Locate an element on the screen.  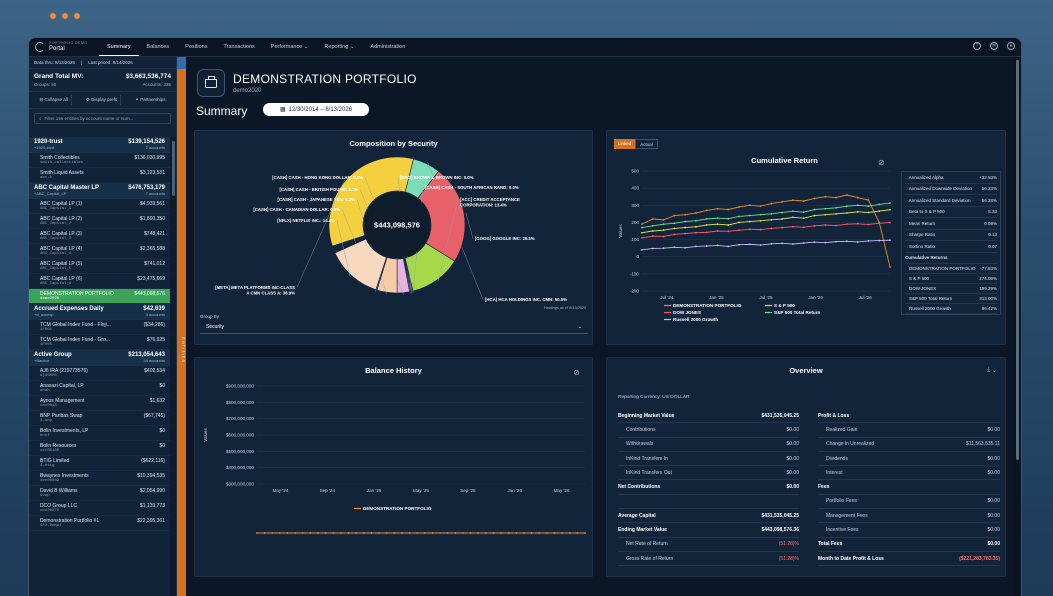
main-scroll-thumb is located at coordinates (1017, 260).